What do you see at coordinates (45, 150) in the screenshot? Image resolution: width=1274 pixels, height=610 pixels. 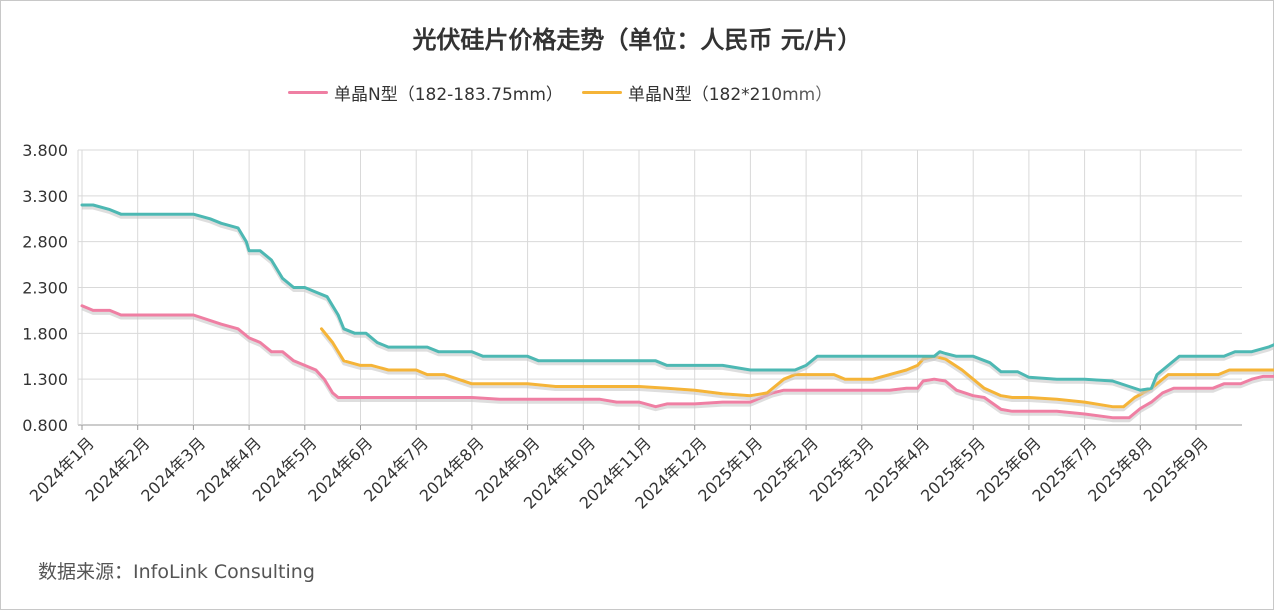 I see `y-tick-label: 3.800` at bounding box center [45, 150].